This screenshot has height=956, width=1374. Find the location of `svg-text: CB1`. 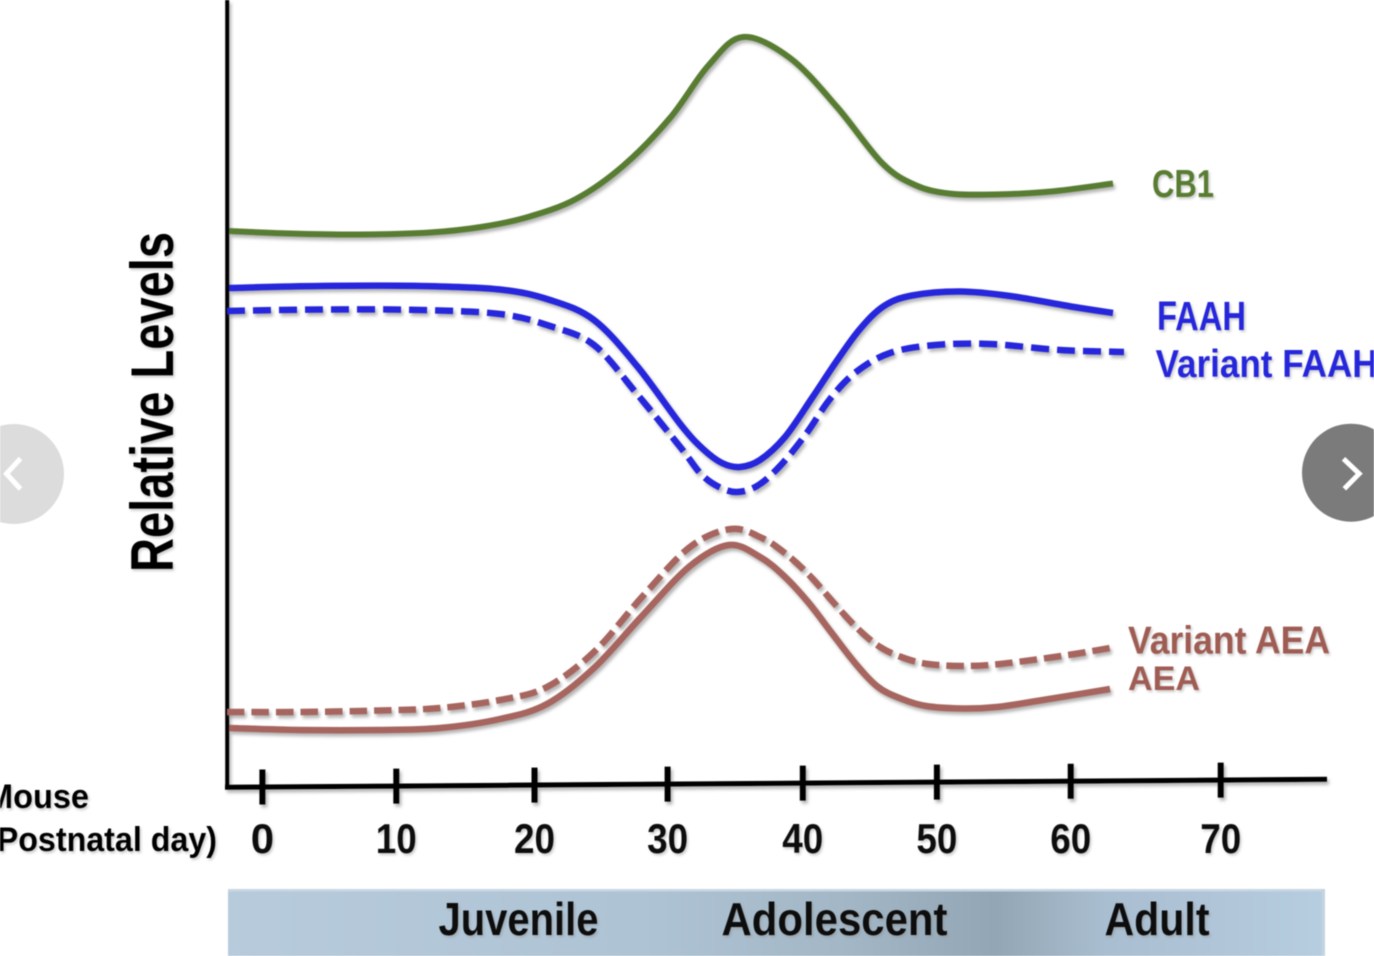

svg-text: CB1 is located at coordinates (1183, 184).